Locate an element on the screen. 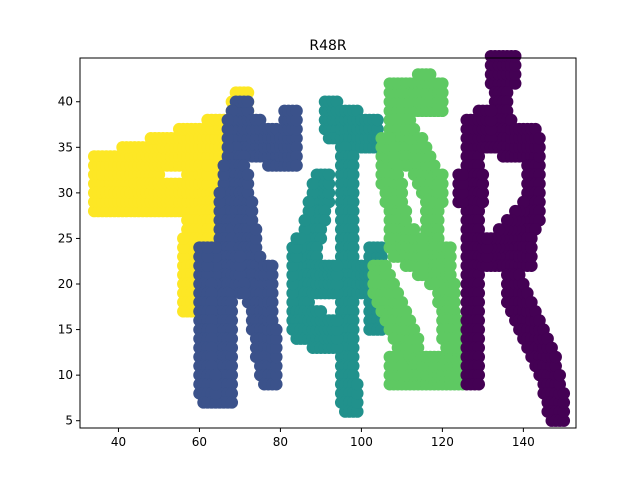 Image resolution: width=640 pixels, height=480 pixels. y-tick-label: 30 is located at coordinates (65, 193).